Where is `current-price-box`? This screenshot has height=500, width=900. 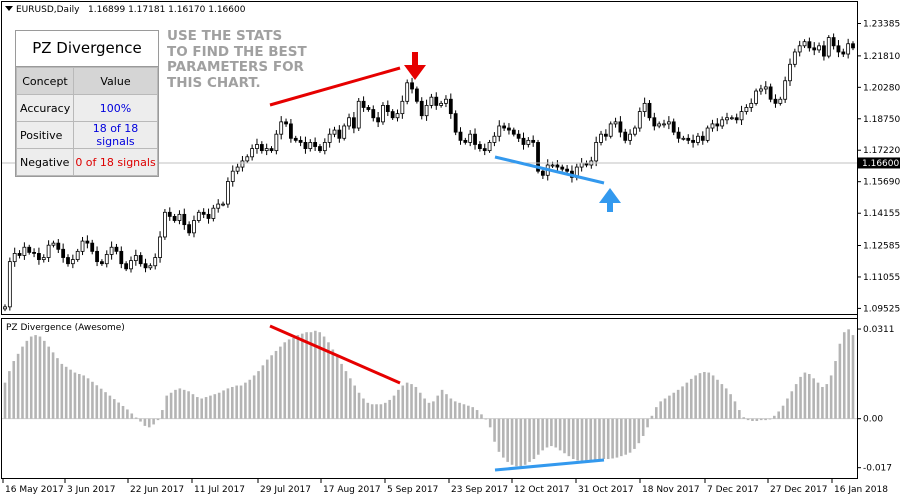
current-price-box is located at coordinates (879, 163).